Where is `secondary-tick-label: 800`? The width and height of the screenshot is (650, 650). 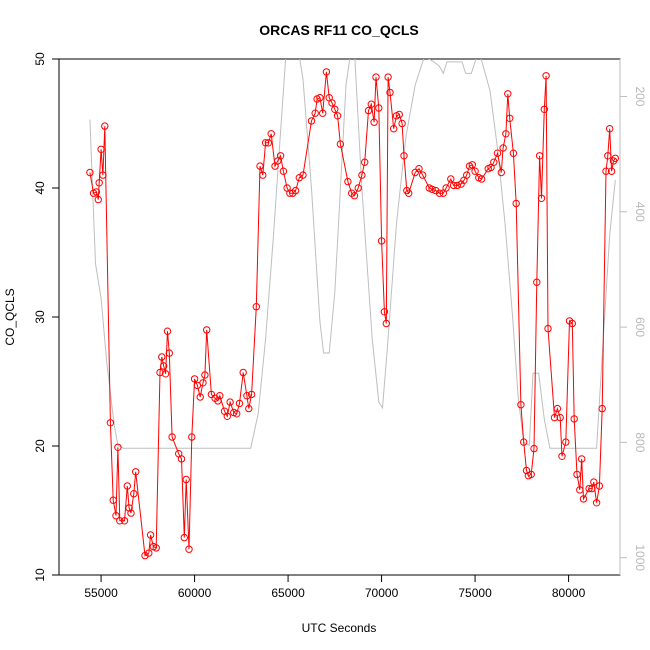
secondary-tick-label: 800 is located at coordinates (640, 442).